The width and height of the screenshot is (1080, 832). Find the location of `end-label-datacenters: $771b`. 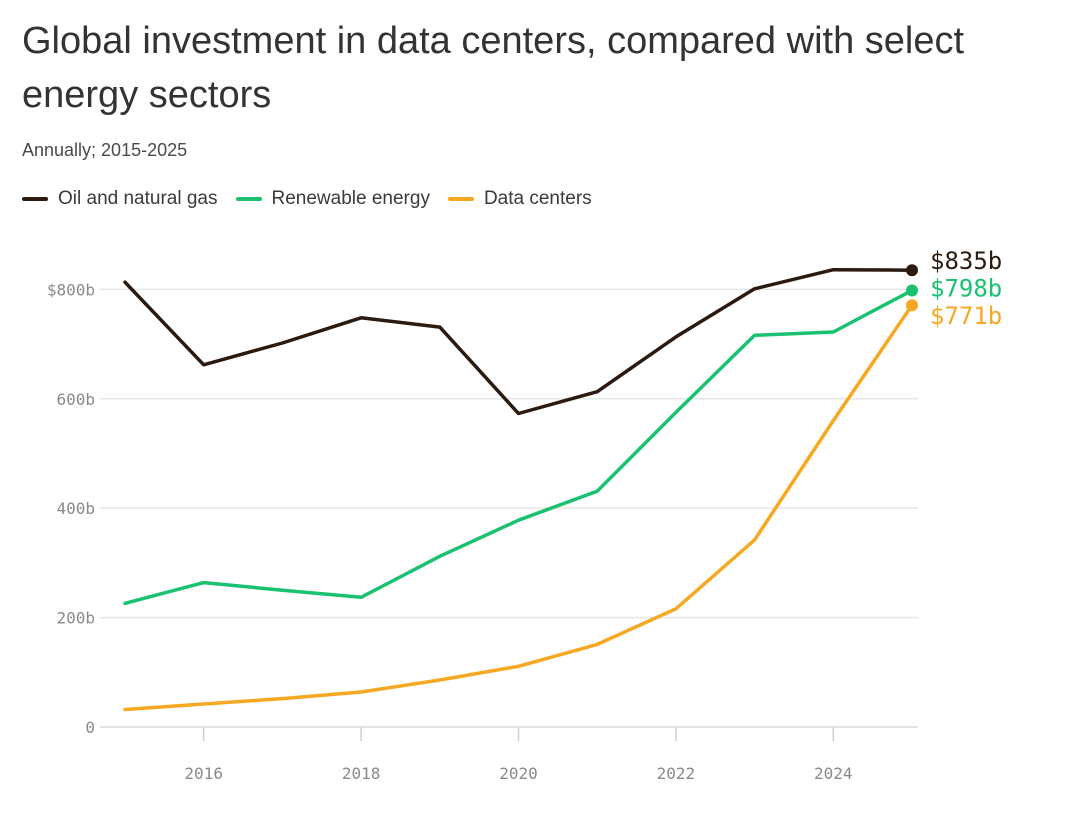

end-label-datacenters: $771b is located at coordinates (966, 316).